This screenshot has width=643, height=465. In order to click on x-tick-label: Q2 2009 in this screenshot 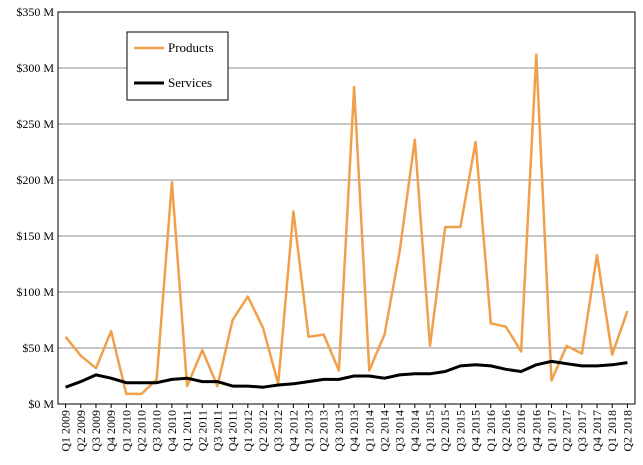, I will do `click(81, 431)`.